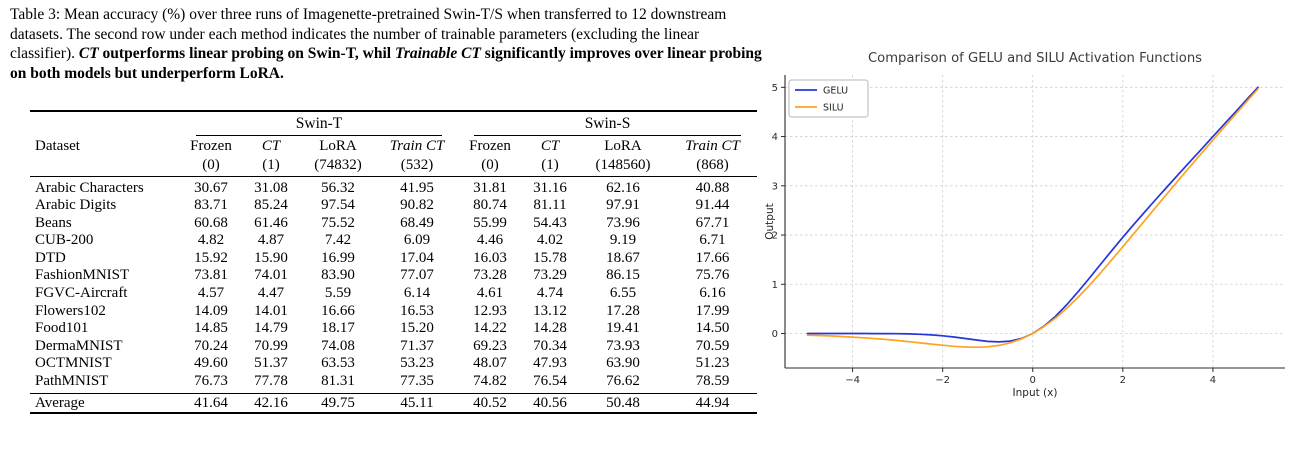 The height and width of the screenshot is (454, 1290). I want to click on value-cell: 4.02, so click(550, 240).